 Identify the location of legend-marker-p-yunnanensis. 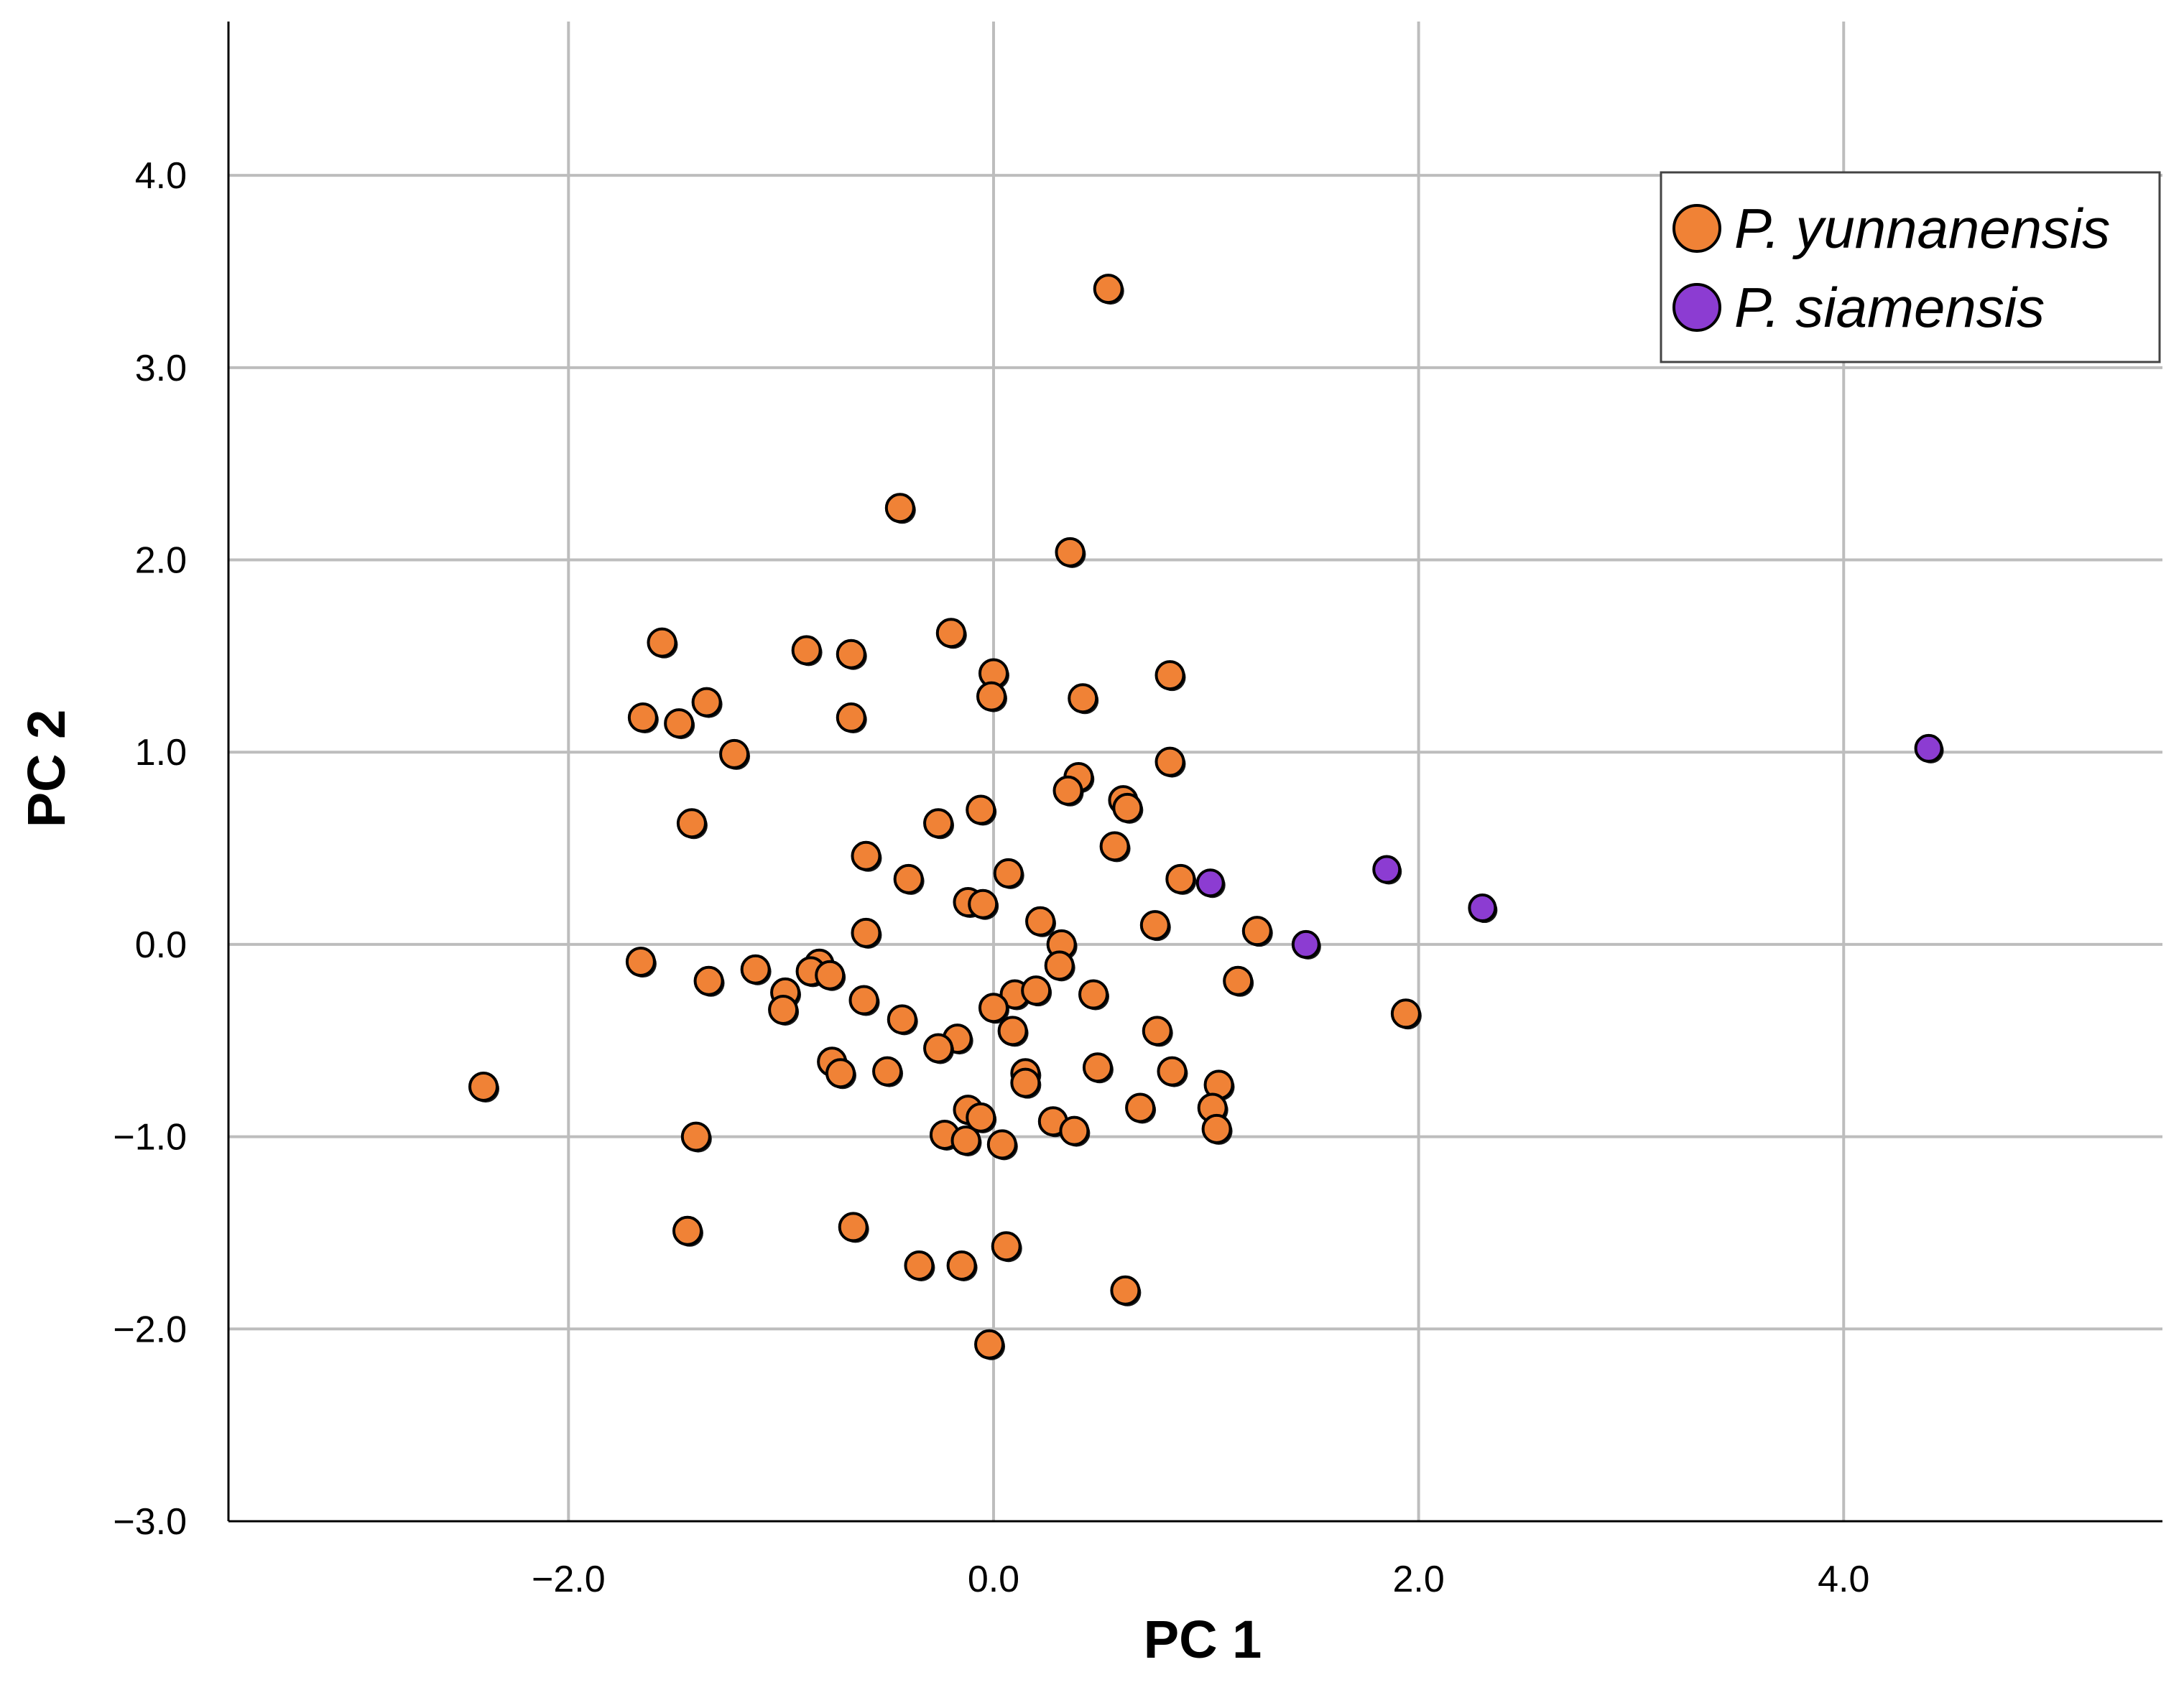
(1696, 229).